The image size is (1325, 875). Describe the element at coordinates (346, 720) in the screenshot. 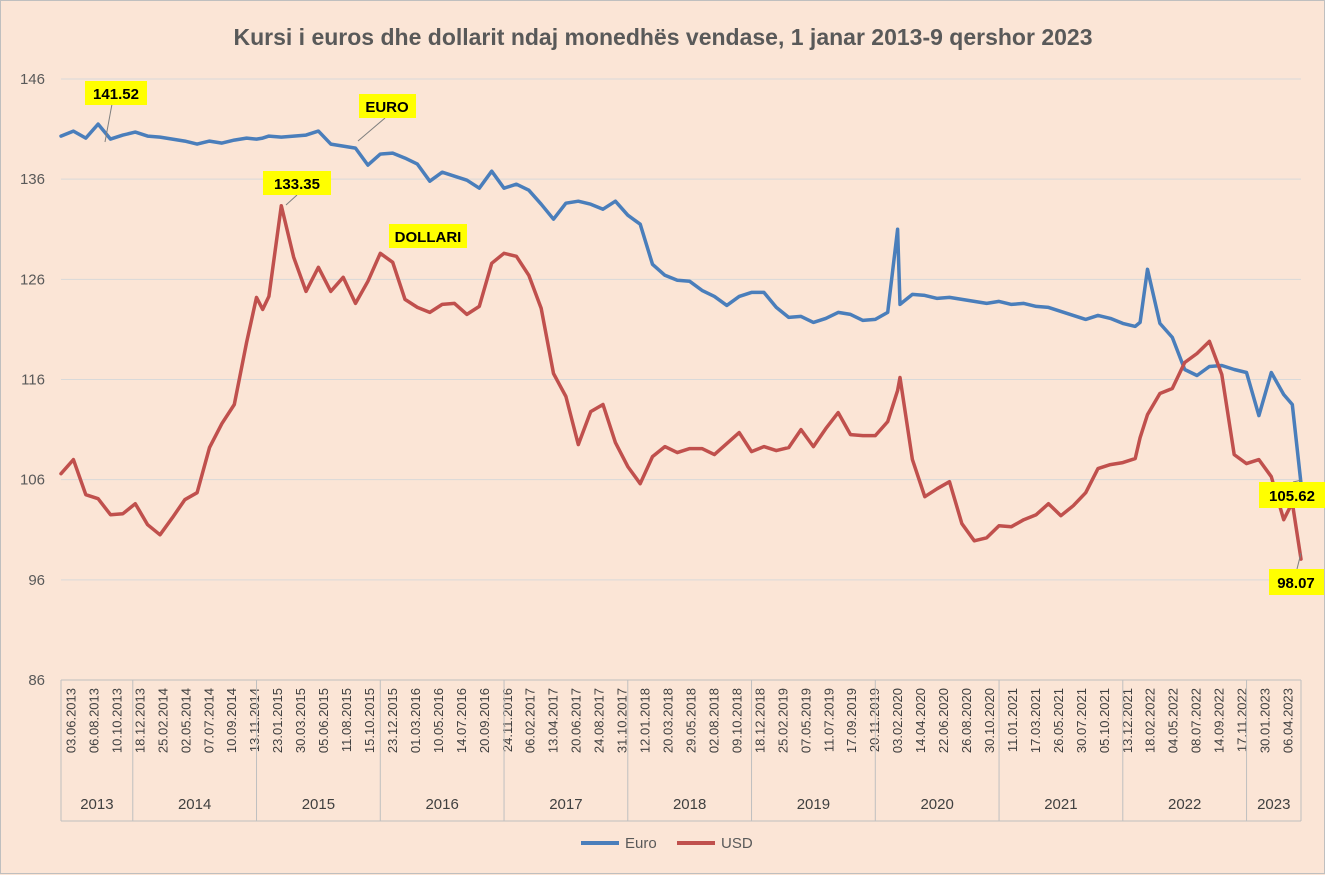

I see `x-tick-label: 11.08.2015` at that location.